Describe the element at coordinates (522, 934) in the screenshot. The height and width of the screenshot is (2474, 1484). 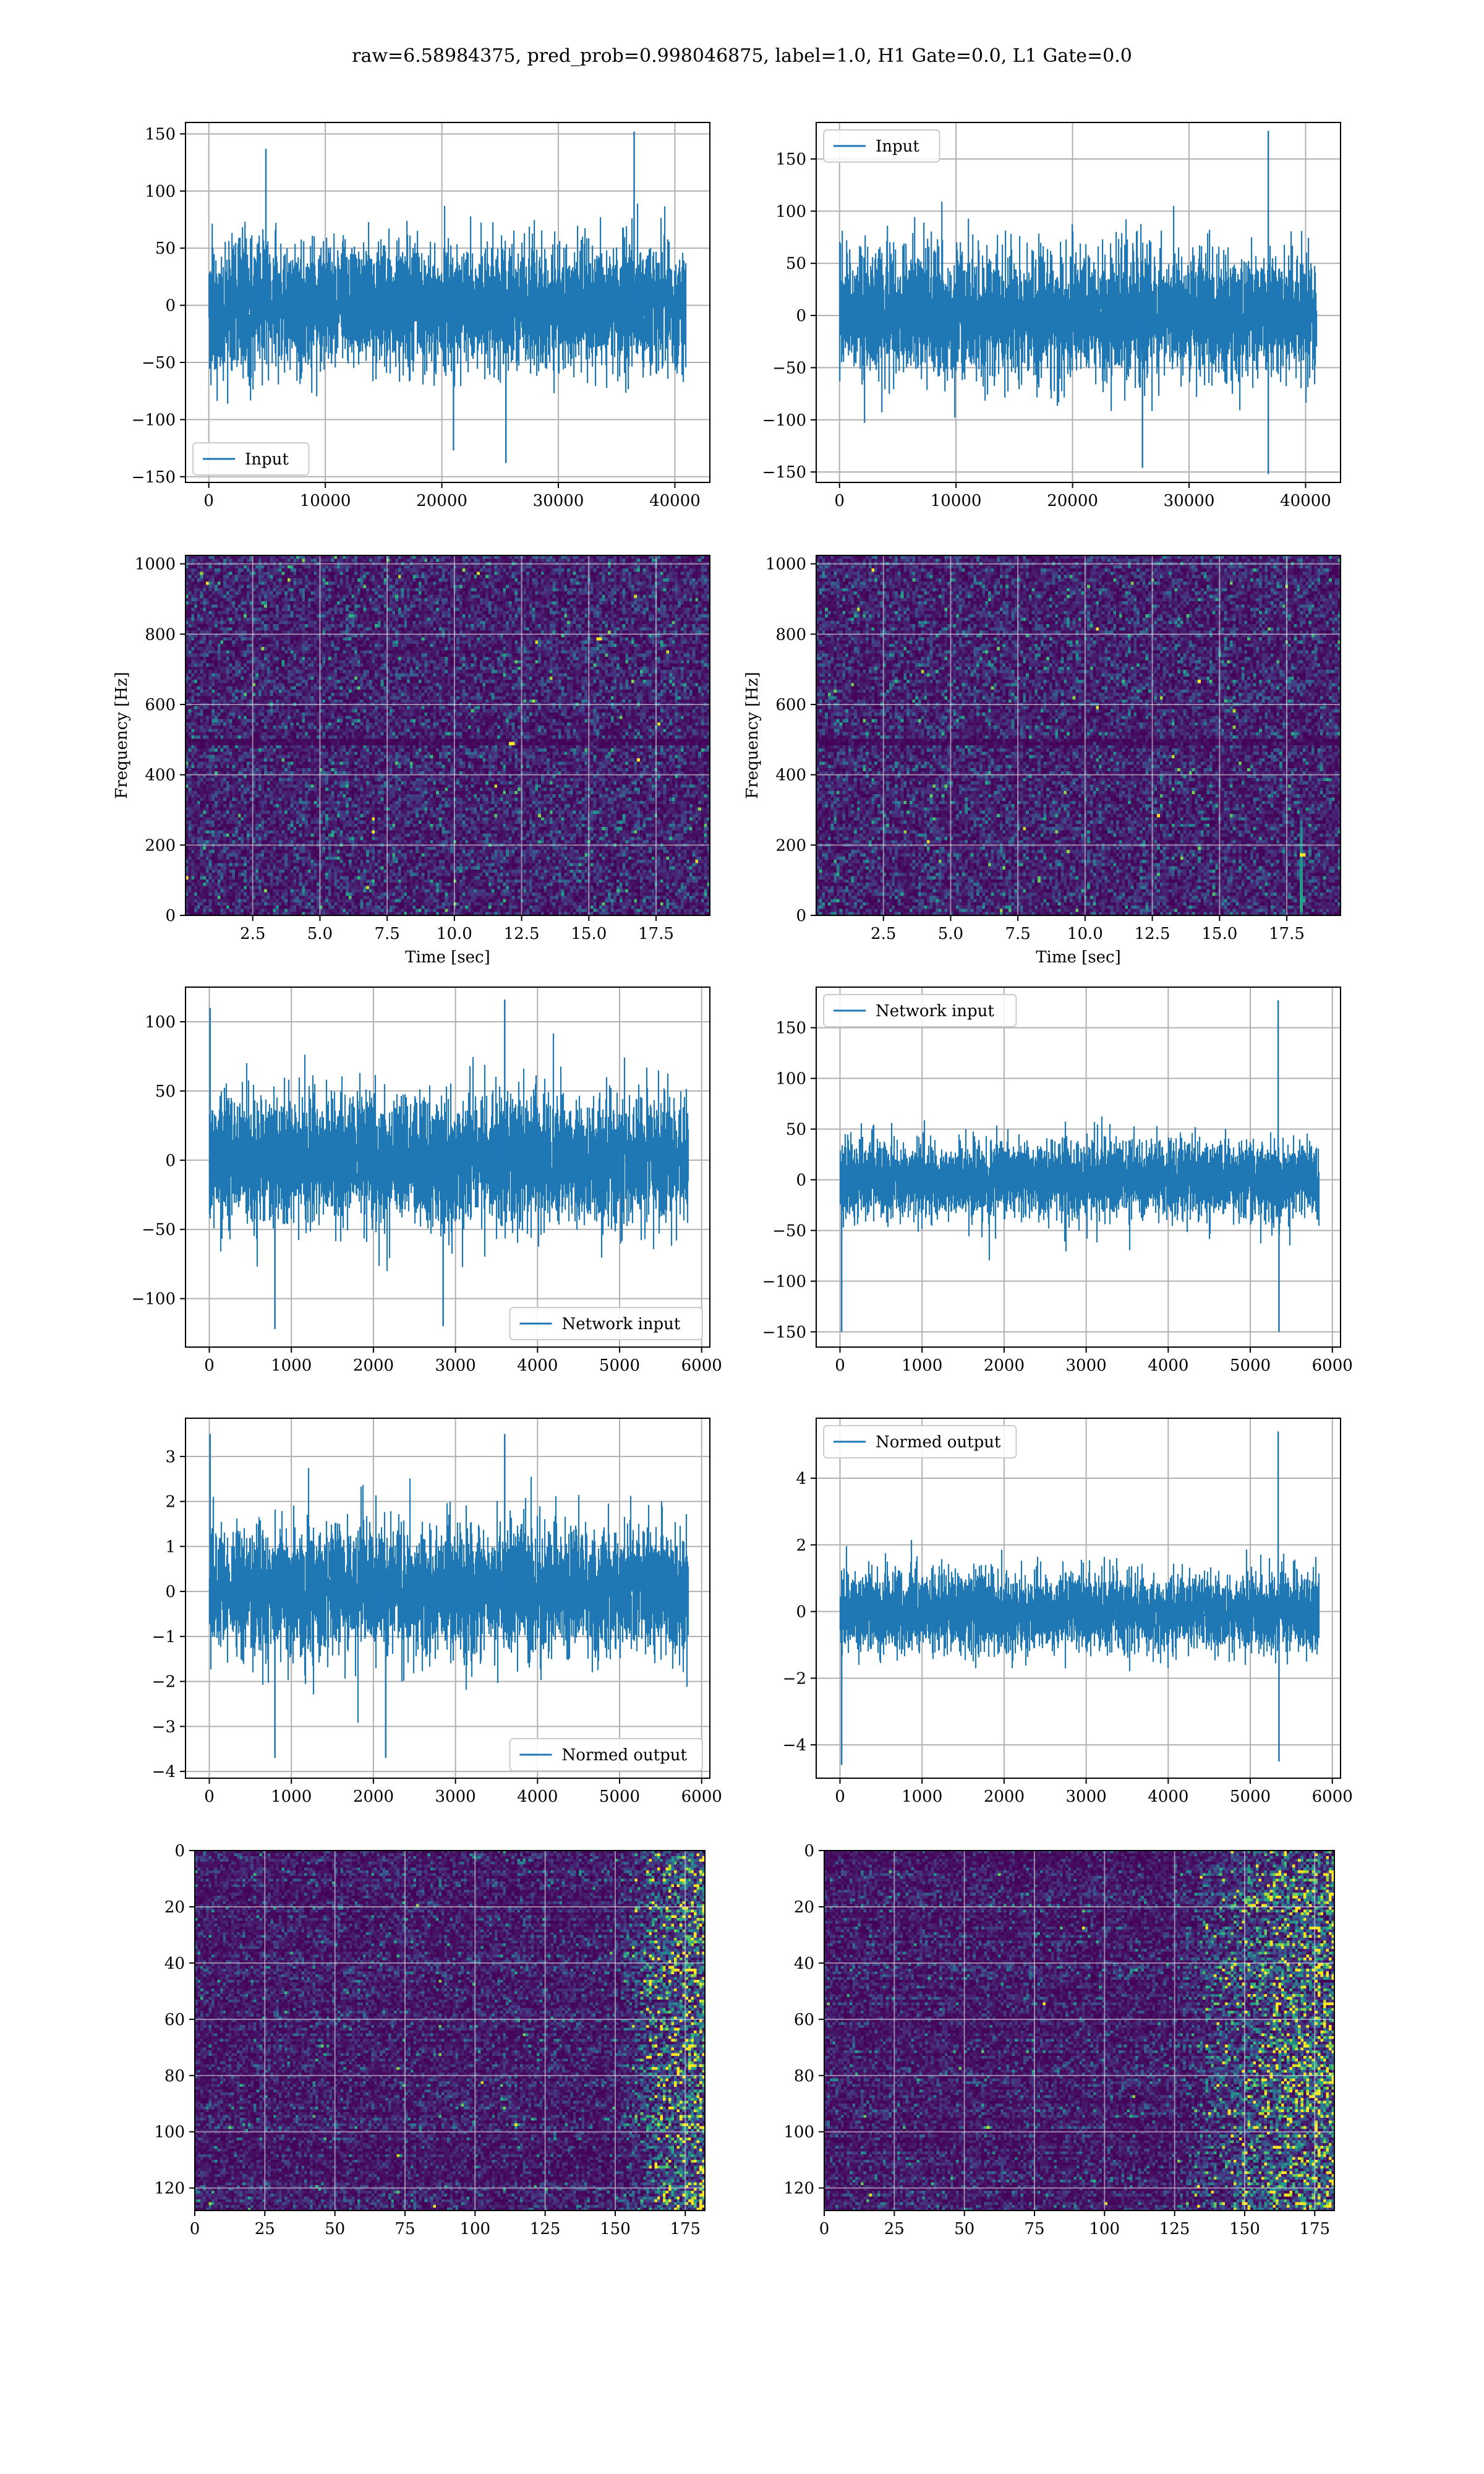
I see `x-tick-label: 12.5` at that location.